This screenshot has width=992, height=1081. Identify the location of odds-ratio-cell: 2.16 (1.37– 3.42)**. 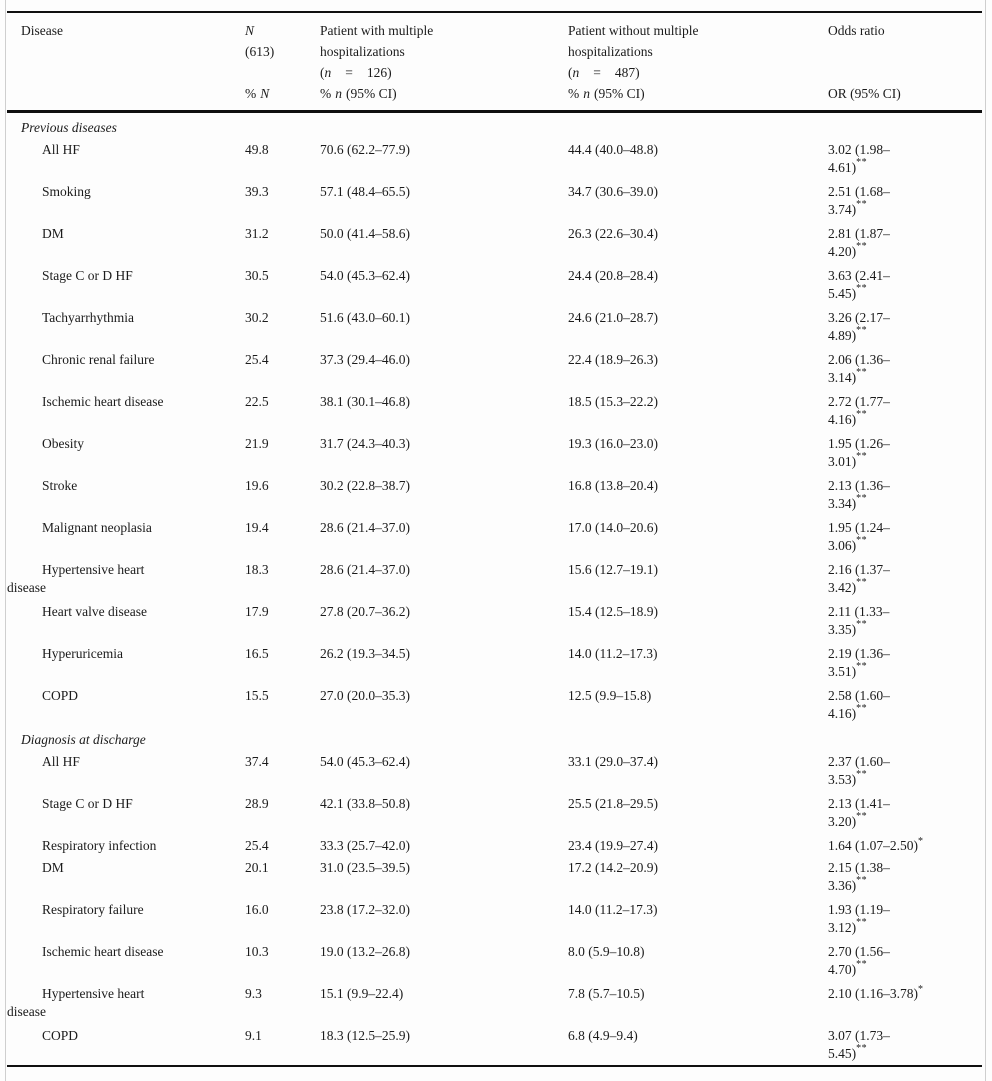
(859, 578).